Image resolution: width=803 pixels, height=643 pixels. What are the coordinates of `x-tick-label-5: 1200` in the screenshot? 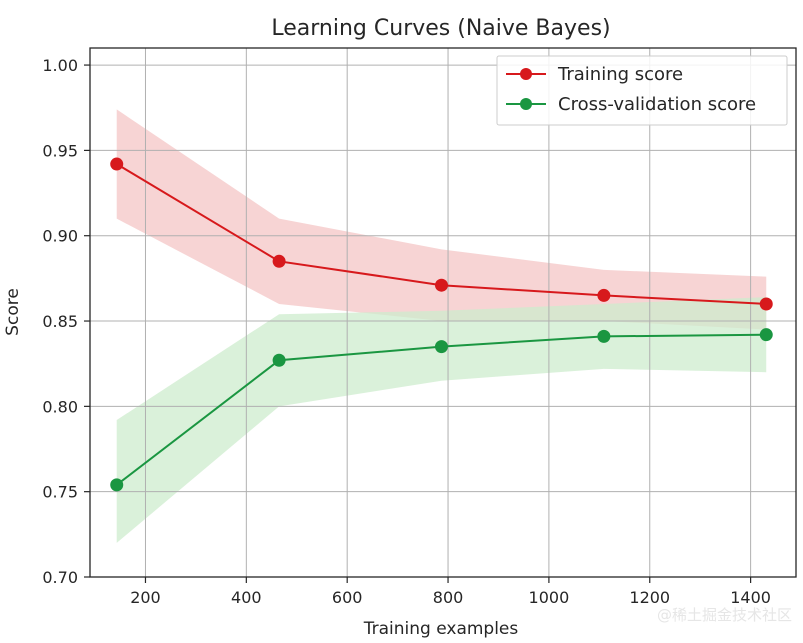 It's located at (649, 597).